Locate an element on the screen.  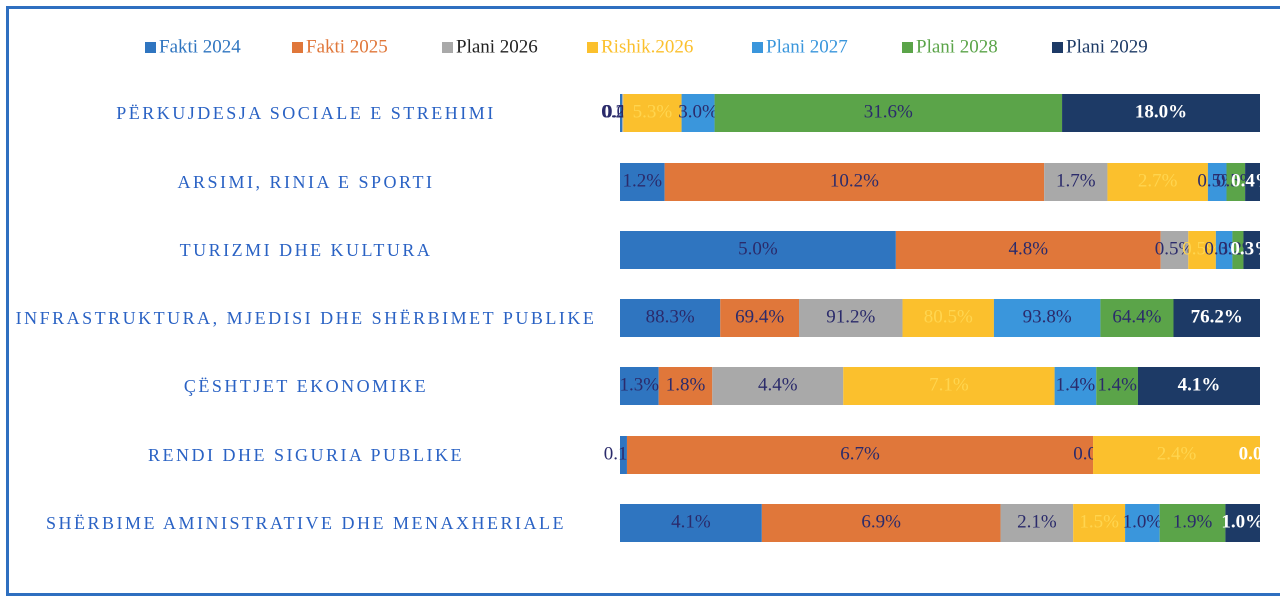
data-label: 0.3% is located at coordinates (1251, 248).